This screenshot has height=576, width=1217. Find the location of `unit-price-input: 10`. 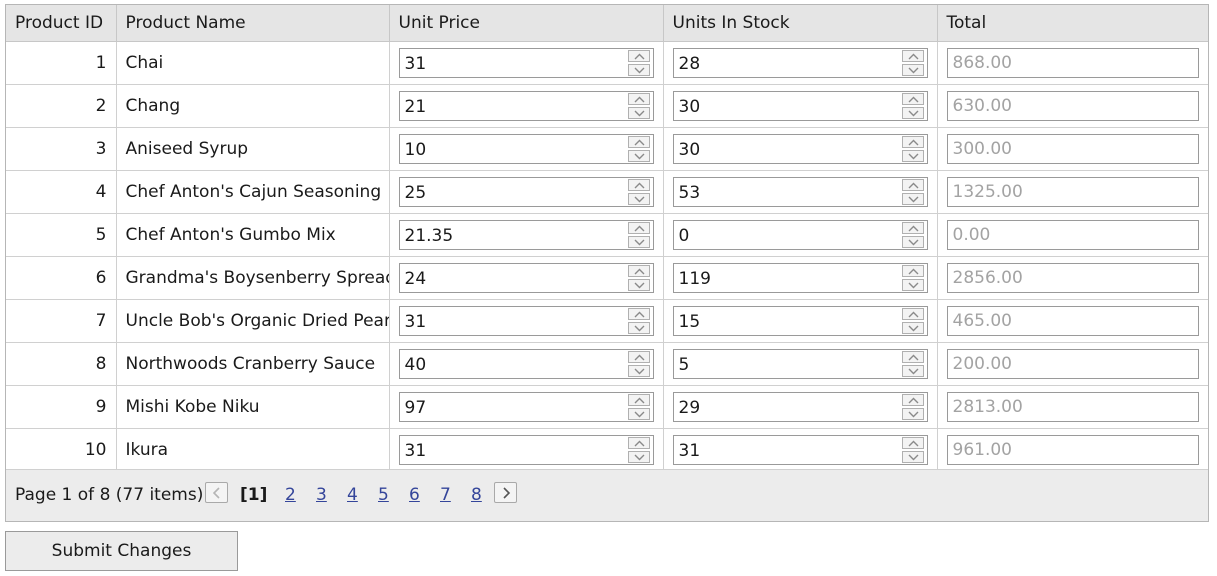

unit-price-input: 10 is located at coordinates (526, 148).